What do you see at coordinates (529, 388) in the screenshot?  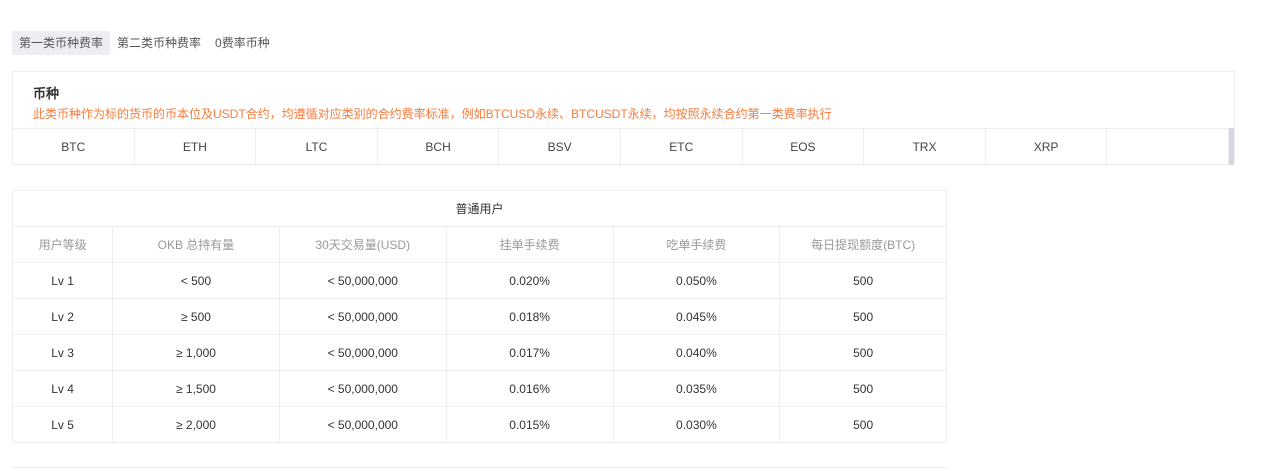 I see `table-cell: 0.016%` at bounding box center [529, 388].